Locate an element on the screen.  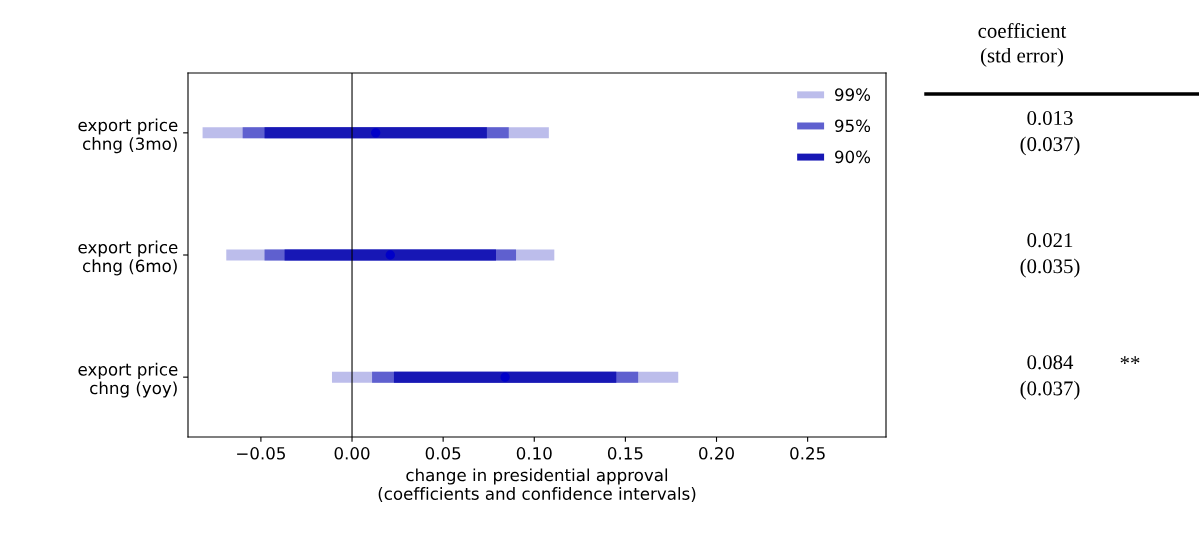
x-tick-label: −0.05 is located at coordinates (261, 453).